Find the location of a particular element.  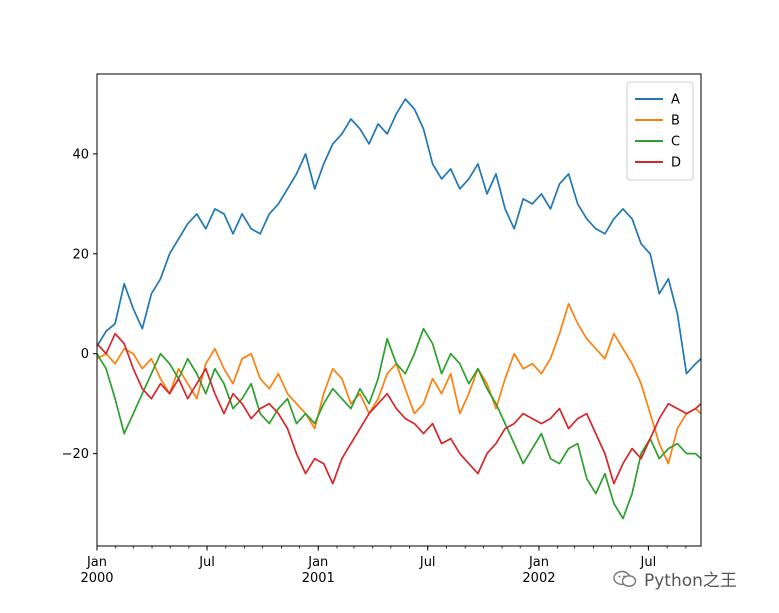

x-tick-label: 2001 is located at coordinates (318, 578).